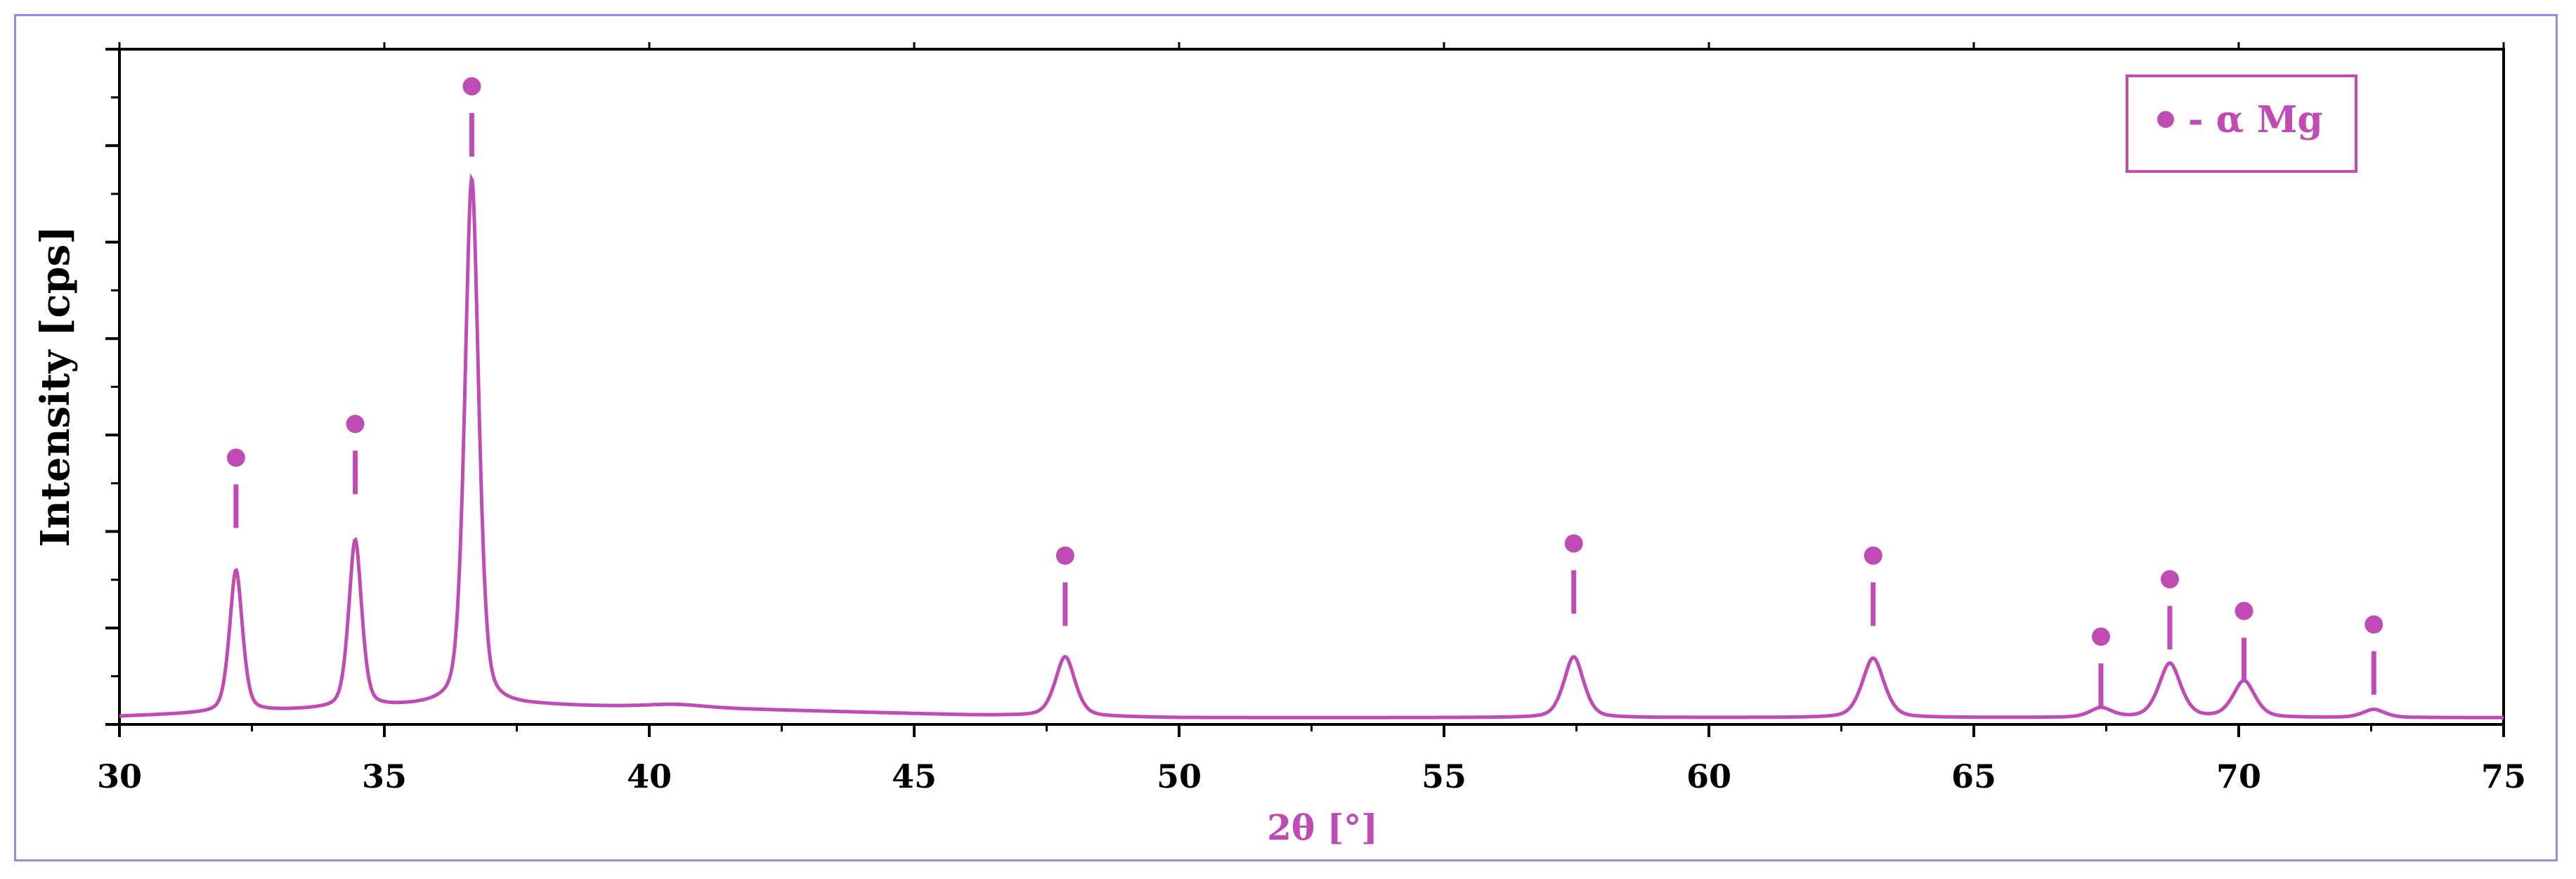 Image resolution: width=2576 pixels, height=879 pixels. What do you see at coordinates (1179, 776) in the screenshot?
I see `x-tick-label-50: 50` at bounding box center [1179, 776].